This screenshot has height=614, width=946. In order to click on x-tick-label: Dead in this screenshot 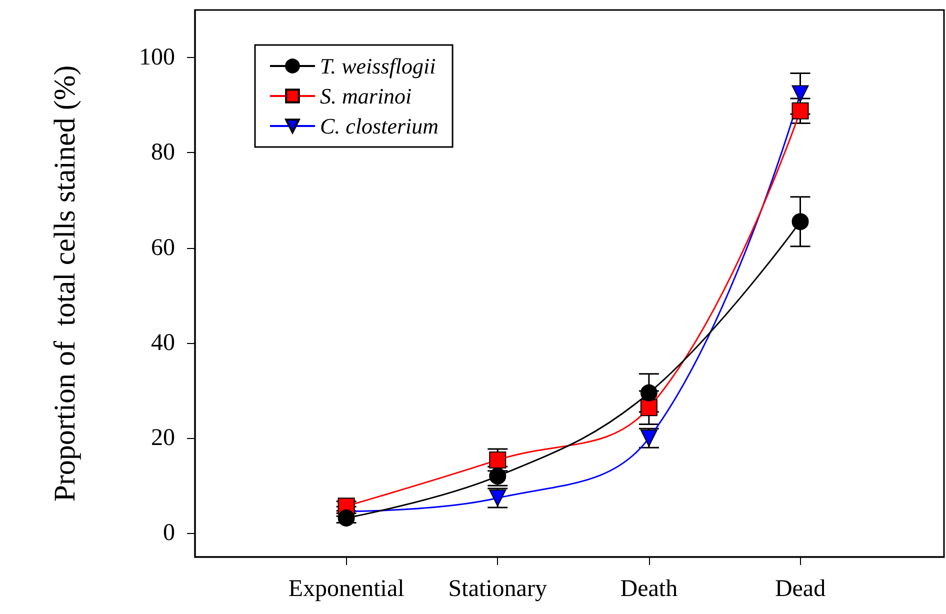, I will do `click(800, 589)`.